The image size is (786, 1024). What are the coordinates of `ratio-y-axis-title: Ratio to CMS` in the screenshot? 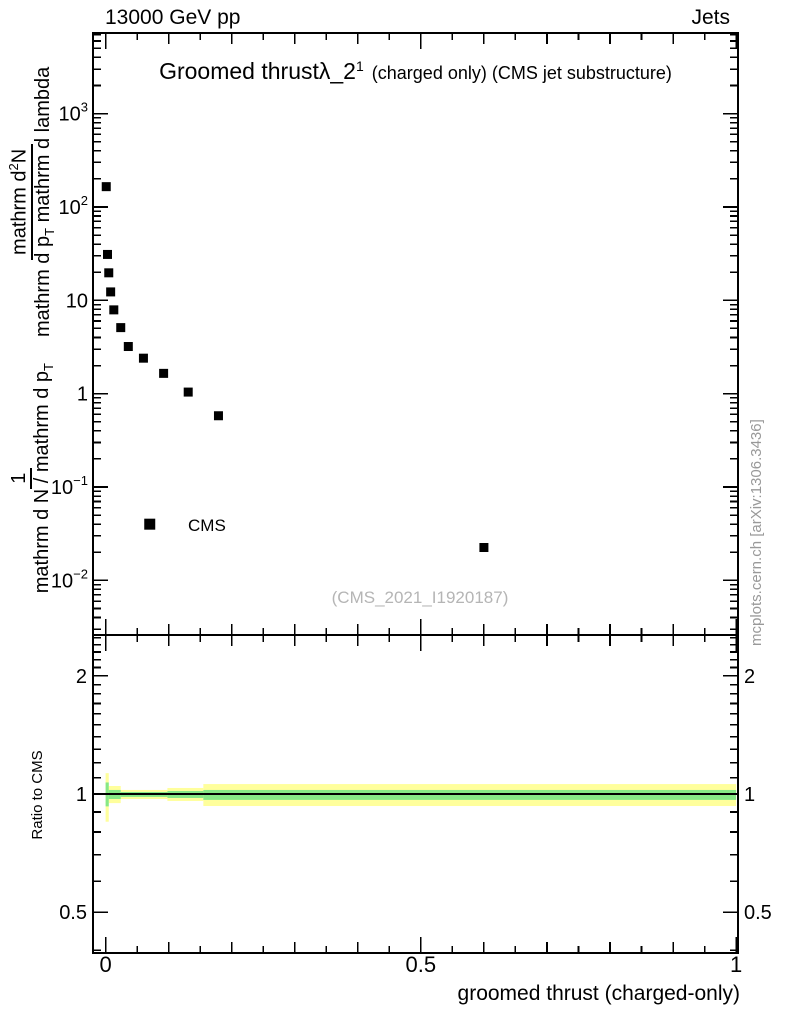 It's located at (37, 795).